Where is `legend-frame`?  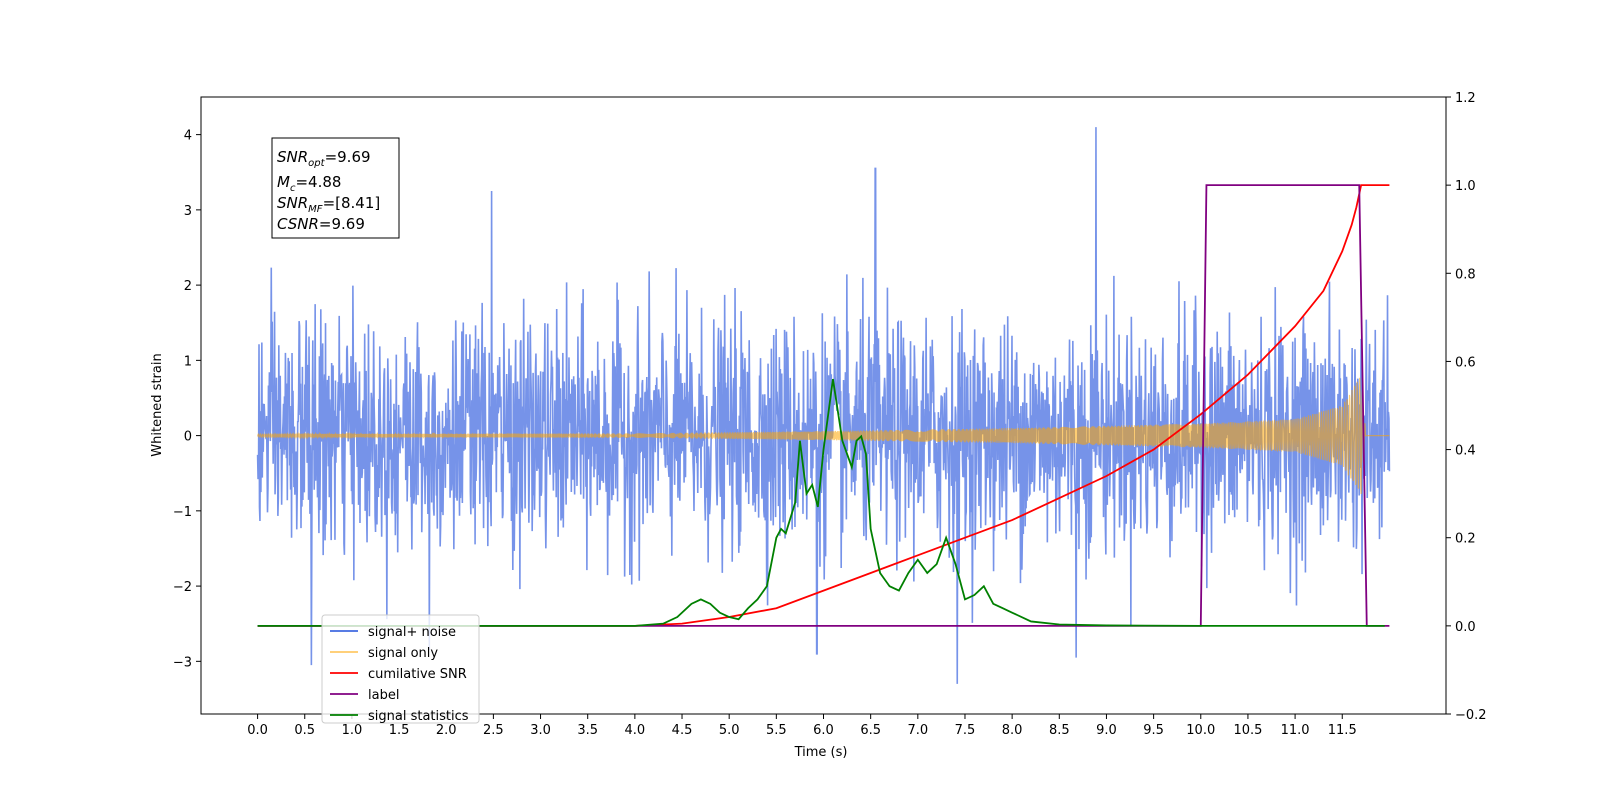 legend-frame is located at coordinates (400, 669).